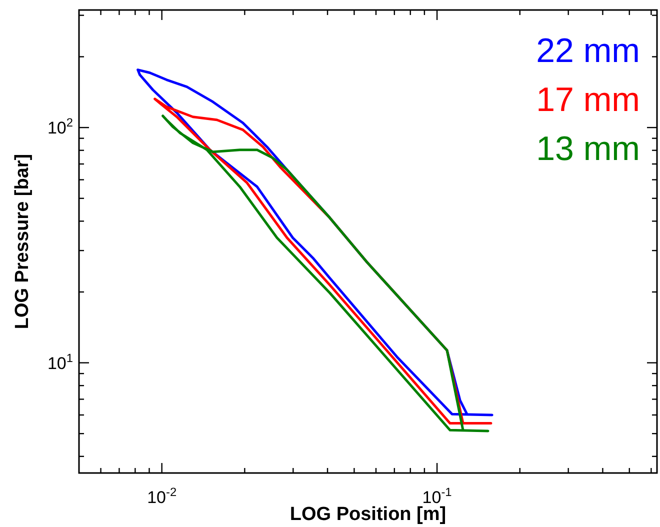  Describe the element at coordinates (22, 242) in the screenshot. I see `y-axis-title: LOG Pressure [bar]` at that location.